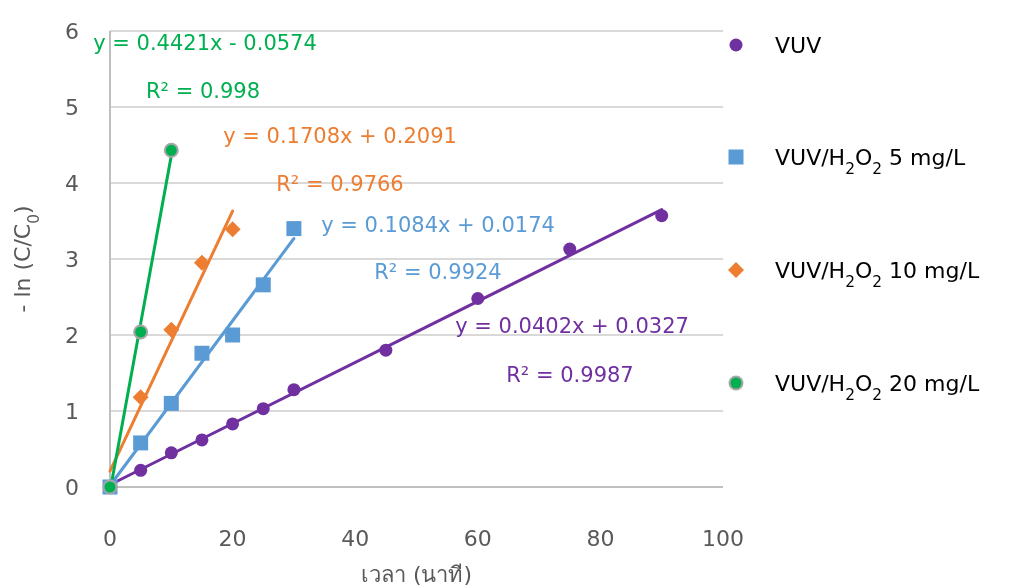 The width and height of the screenshot is (1028, 588). Describe the element at coordinates (572, 326) in the screenshot. I see `annotation: y = 0.0402x + 0.0327` at that location.